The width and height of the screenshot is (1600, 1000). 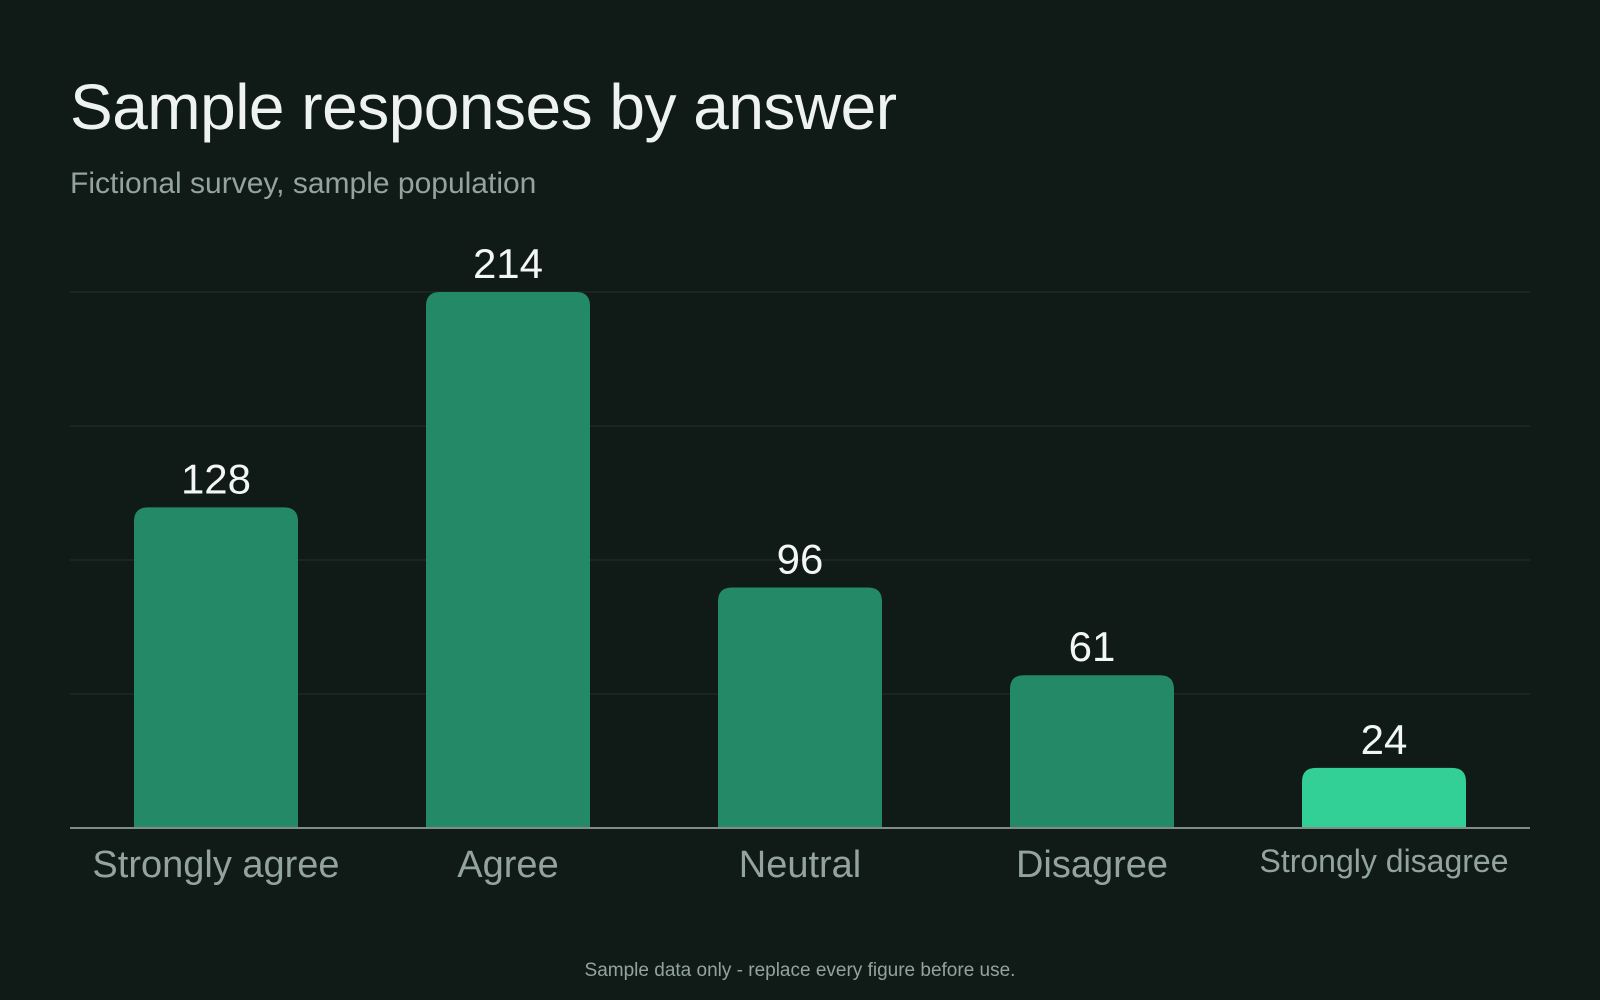 I want to click on category-label: Strongly agree, so click(x=215, y=865).